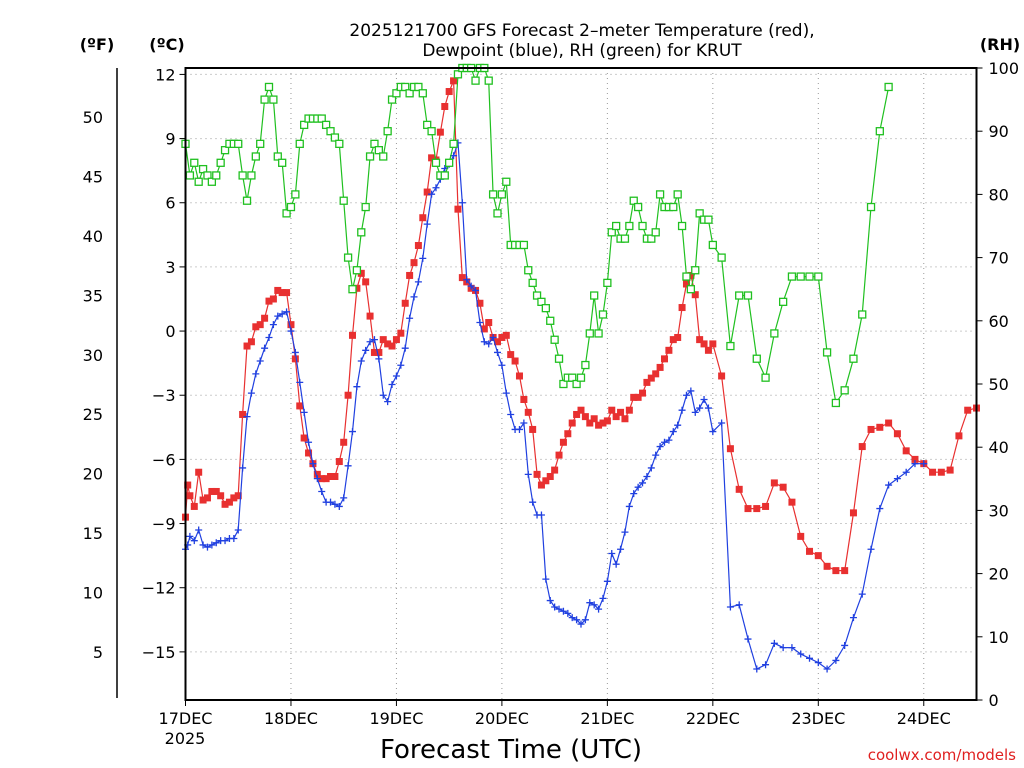 This screenshot has width=1024, height=768. I want to click on year-label: 2025, so click(185, 738).